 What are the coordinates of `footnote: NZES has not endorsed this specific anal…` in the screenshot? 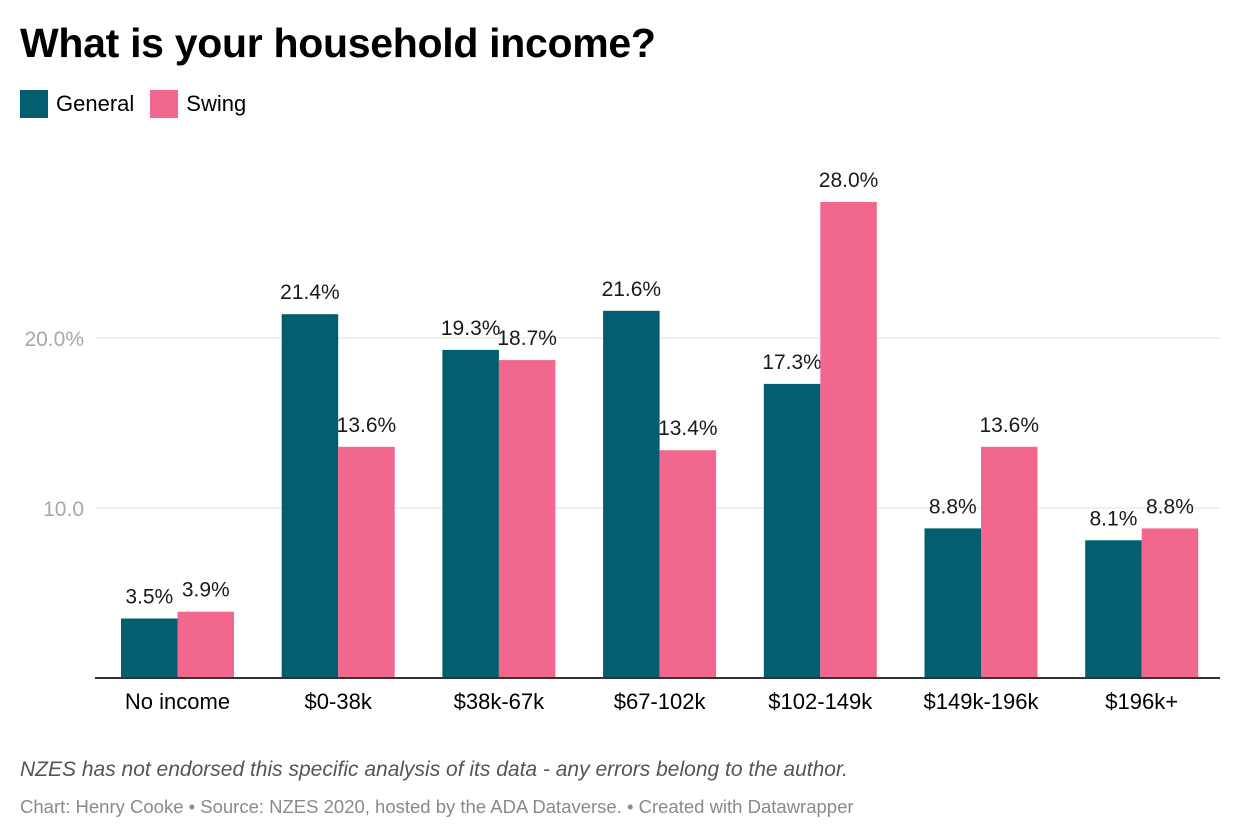 It's located at (434, 769).